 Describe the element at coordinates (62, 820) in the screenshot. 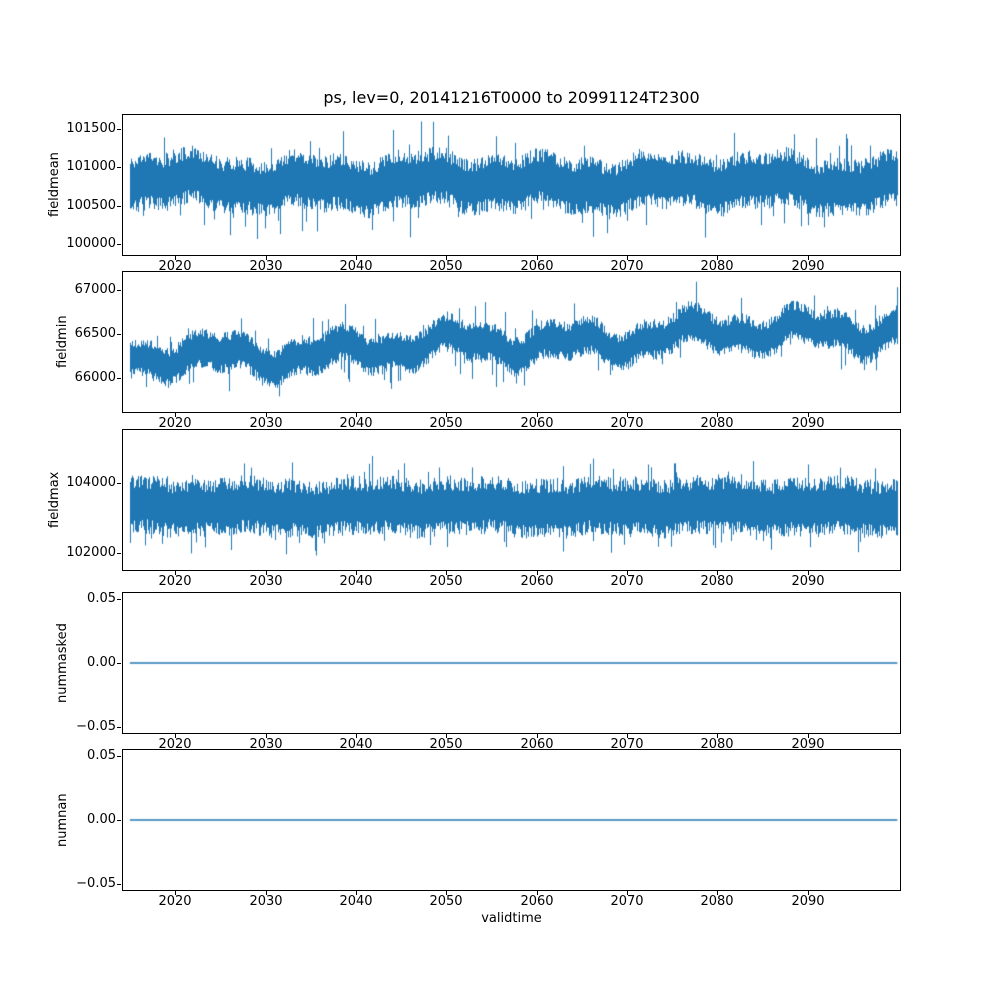

I see `y-axis-label-numnan: numnan` at that location.